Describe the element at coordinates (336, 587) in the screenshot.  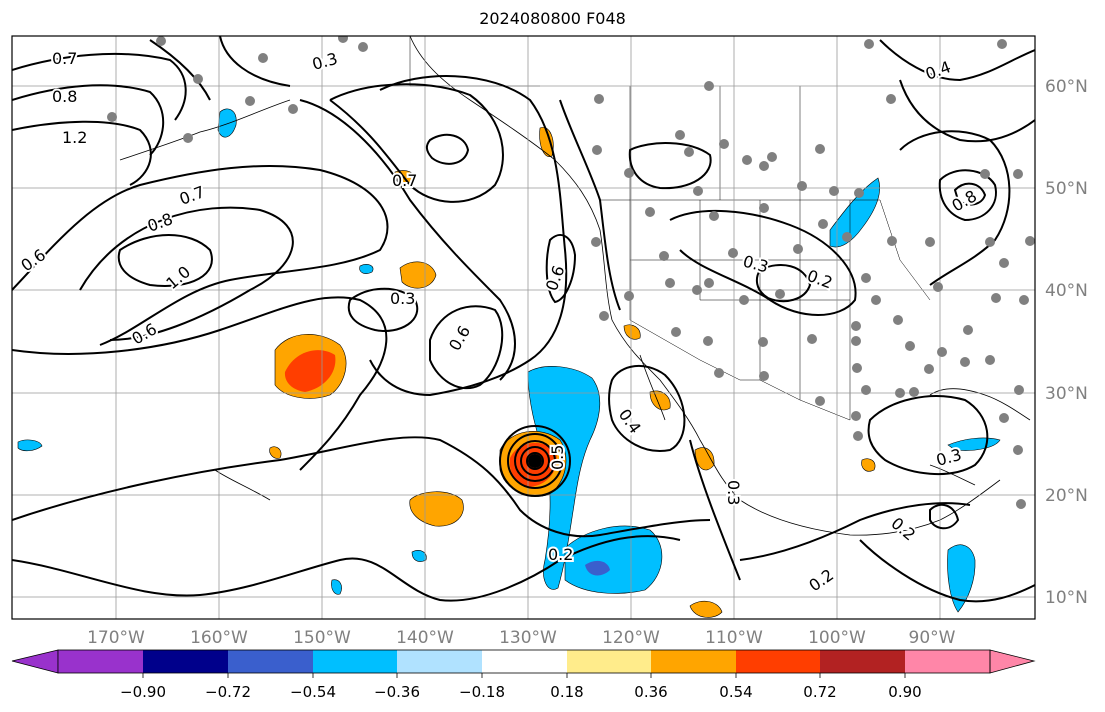
I see `negative-area-small2` at that location.